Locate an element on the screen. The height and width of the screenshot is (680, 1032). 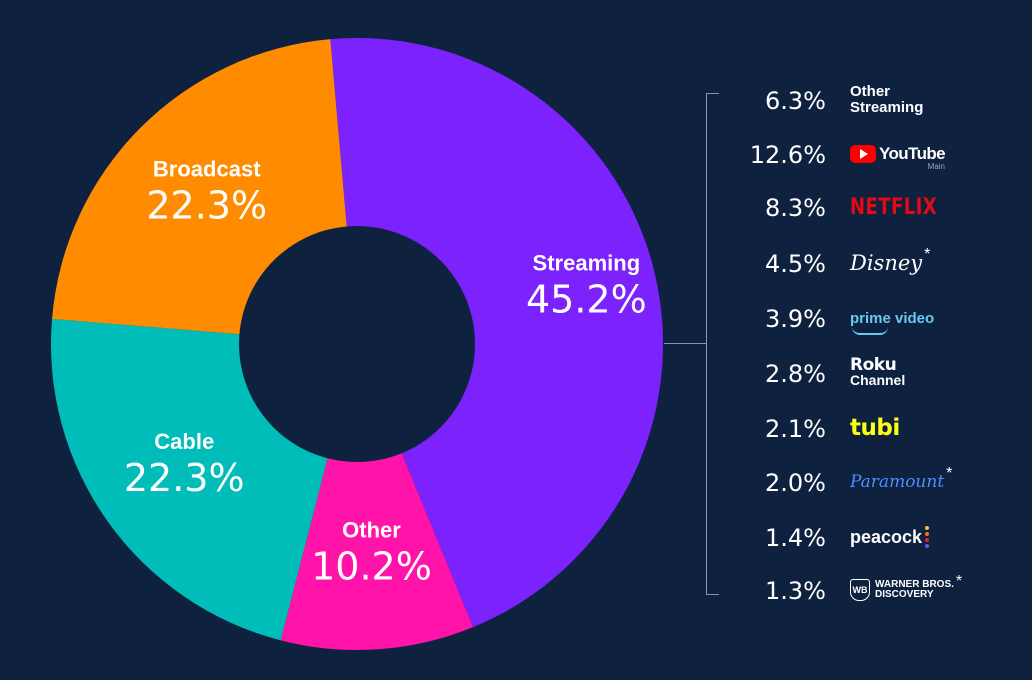
slice-broadcast is located at coordinates (199, 187).